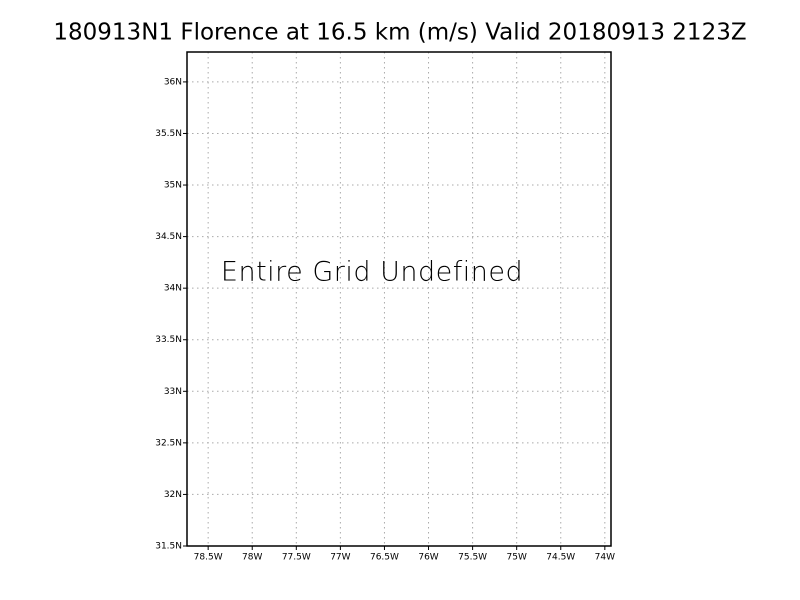  What do you see at coordinates (168, 340) in the screenshot?
I see `y-tick-label: 33.5N` at bounding box center [168, 340].